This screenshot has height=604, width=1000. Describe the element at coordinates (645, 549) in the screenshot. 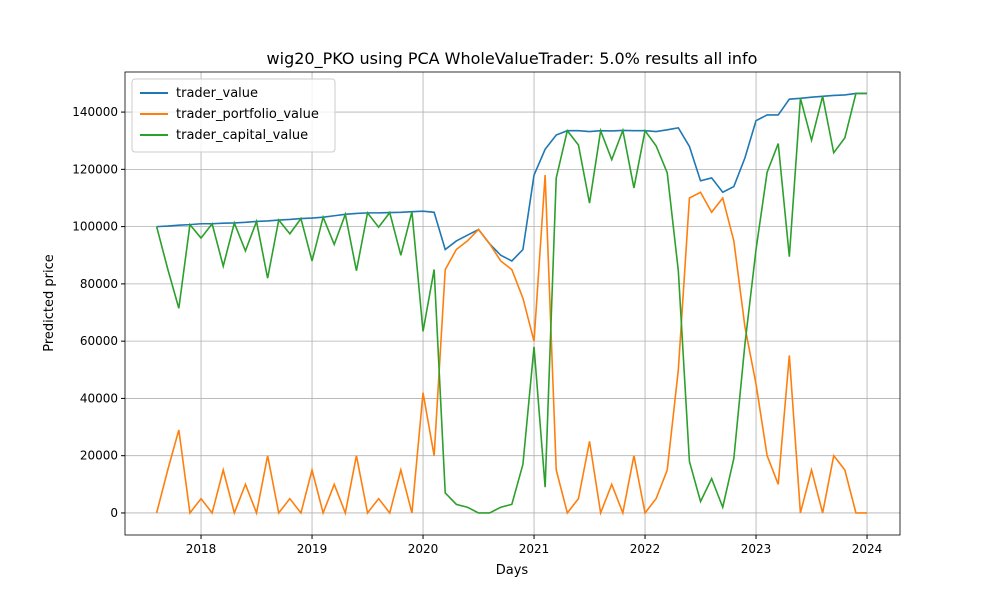

I see `x-tick-label: 2022` at that location.